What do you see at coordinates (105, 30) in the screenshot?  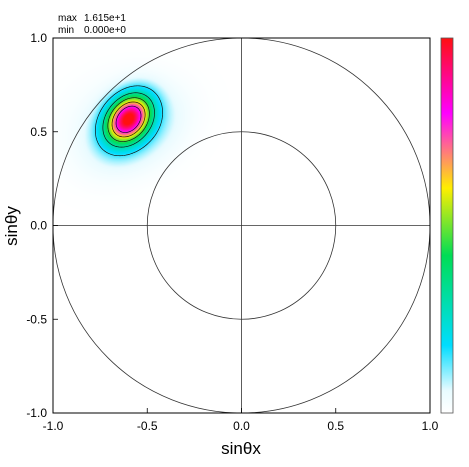 I see `min-value: 0.000e+0` at bounding box center [105, 30].